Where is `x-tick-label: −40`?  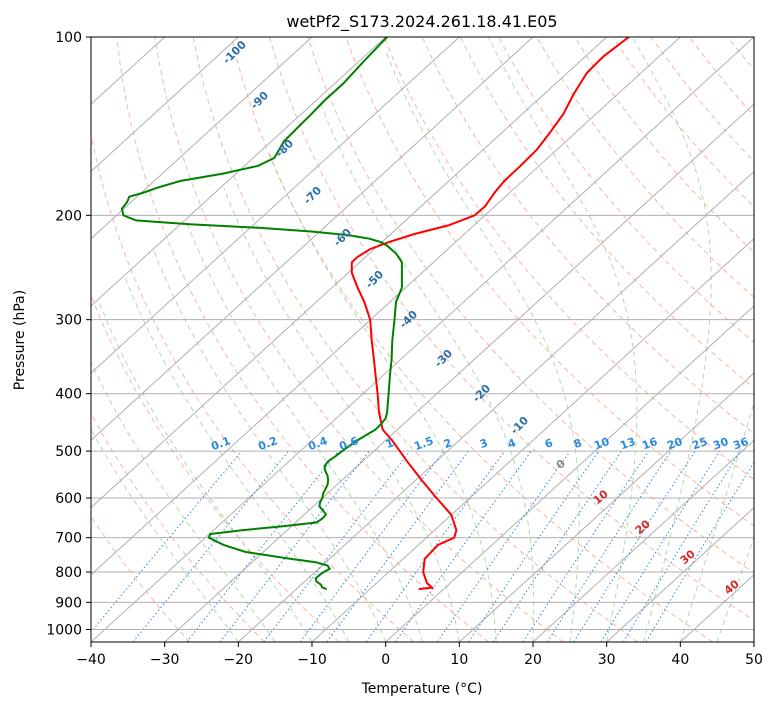 x-tick-label: −40 is located at coordinates (91, 660).